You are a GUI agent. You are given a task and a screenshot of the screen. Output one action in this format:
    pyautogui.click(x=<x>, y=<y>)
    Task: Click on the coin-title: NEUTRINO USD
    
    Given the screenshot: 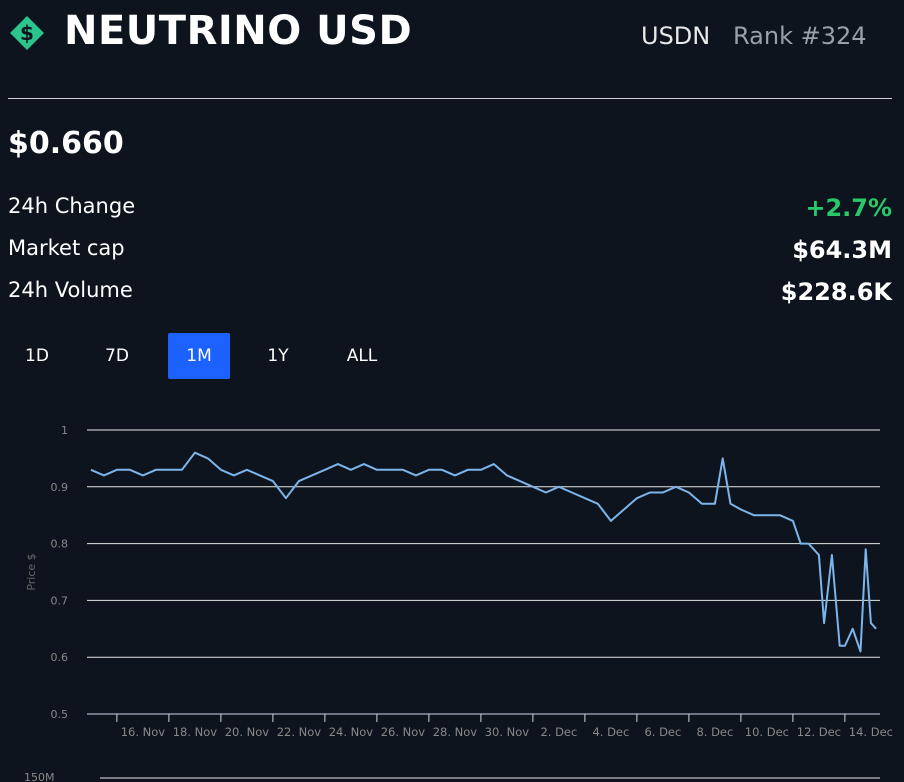 What is the action you would take?
    pyautogui.click(x=238, y=31)
    